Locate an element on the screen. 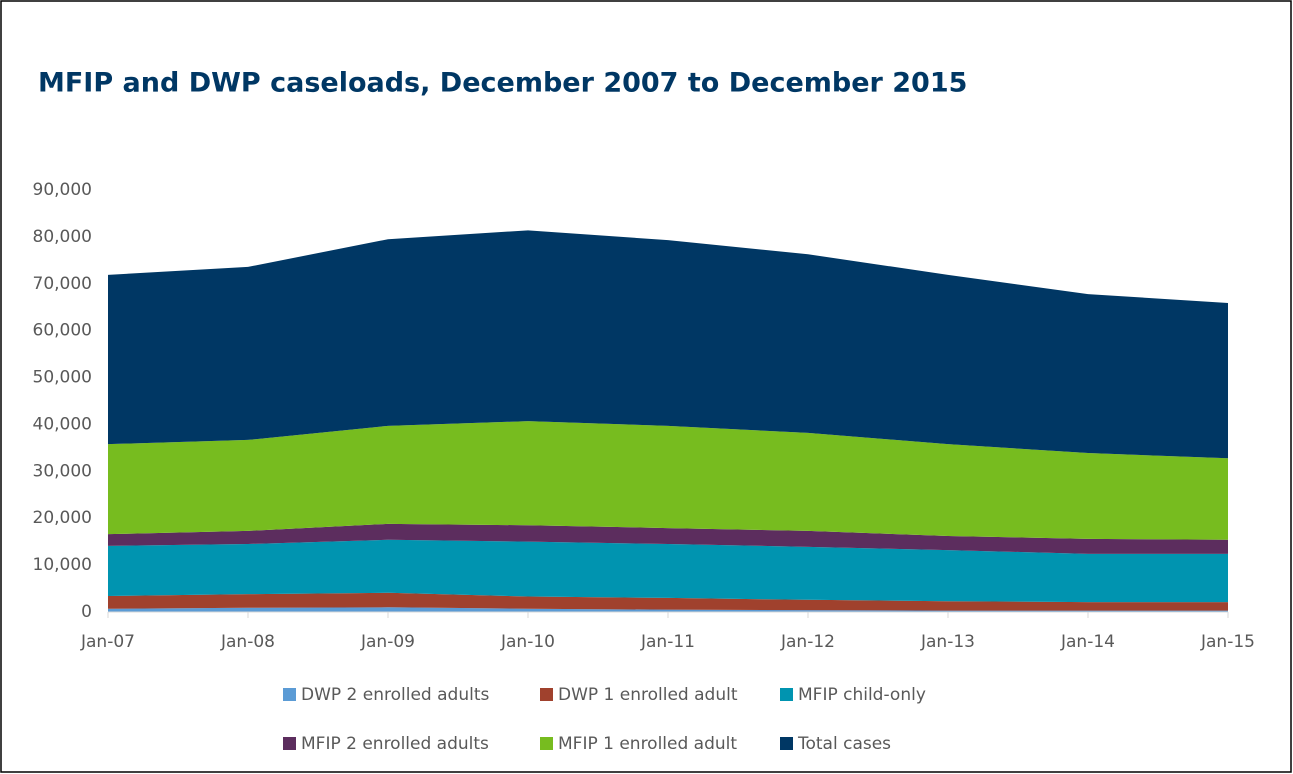  legend-label: MFIP 2 enrolled adults is located at coordinates (395, 744).